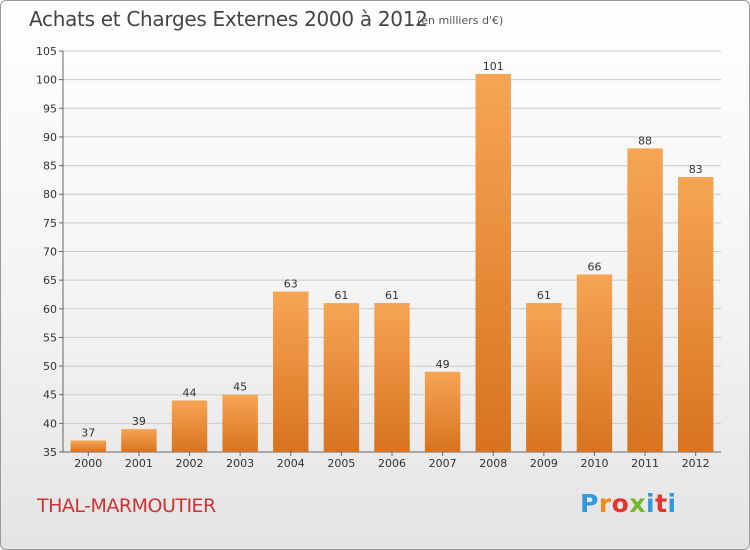  What do you see at coordinates (291, 284) in the screenshot?
I see `value-label-2004: 63` at bounding box center [291, 284].